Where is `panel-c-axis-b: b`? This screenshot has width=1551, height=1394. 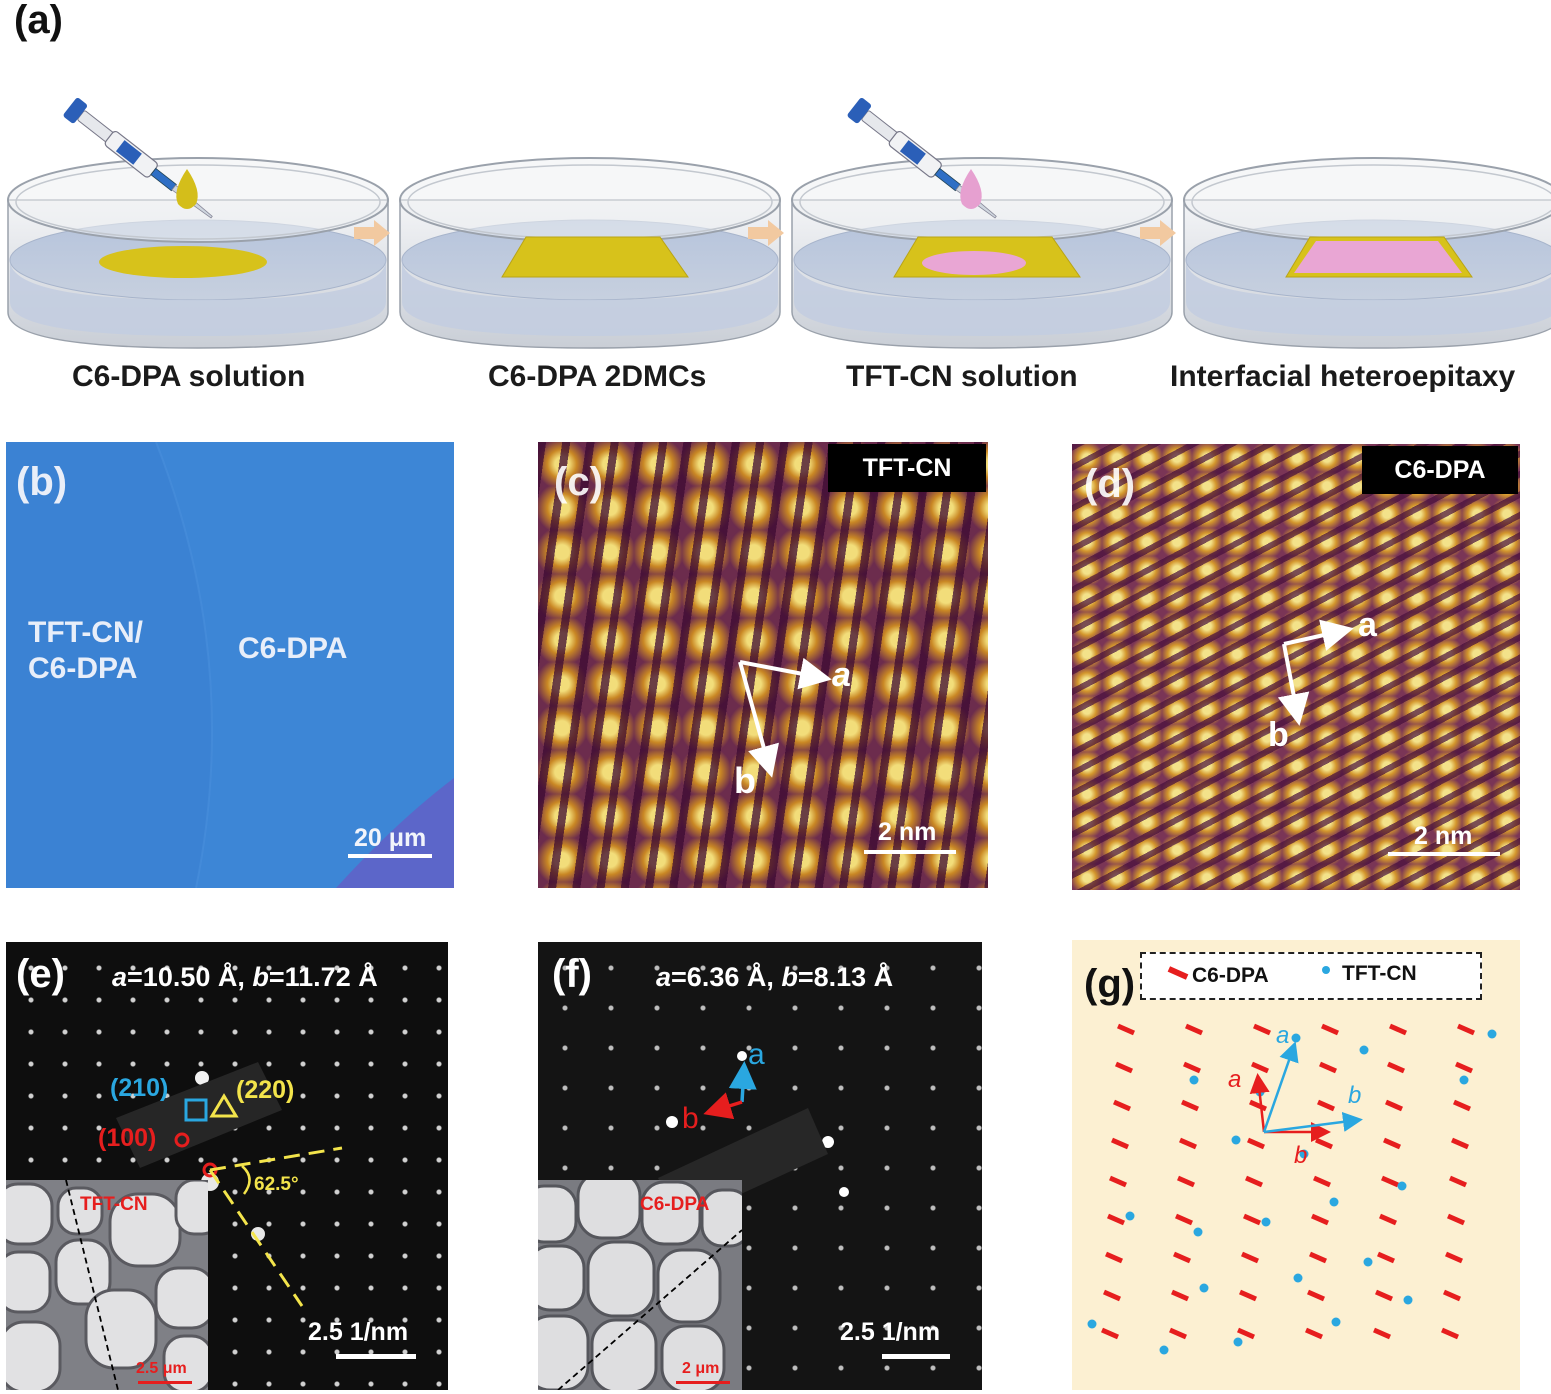
panel-c-axis-b: b is located at coordinates (745, 780).